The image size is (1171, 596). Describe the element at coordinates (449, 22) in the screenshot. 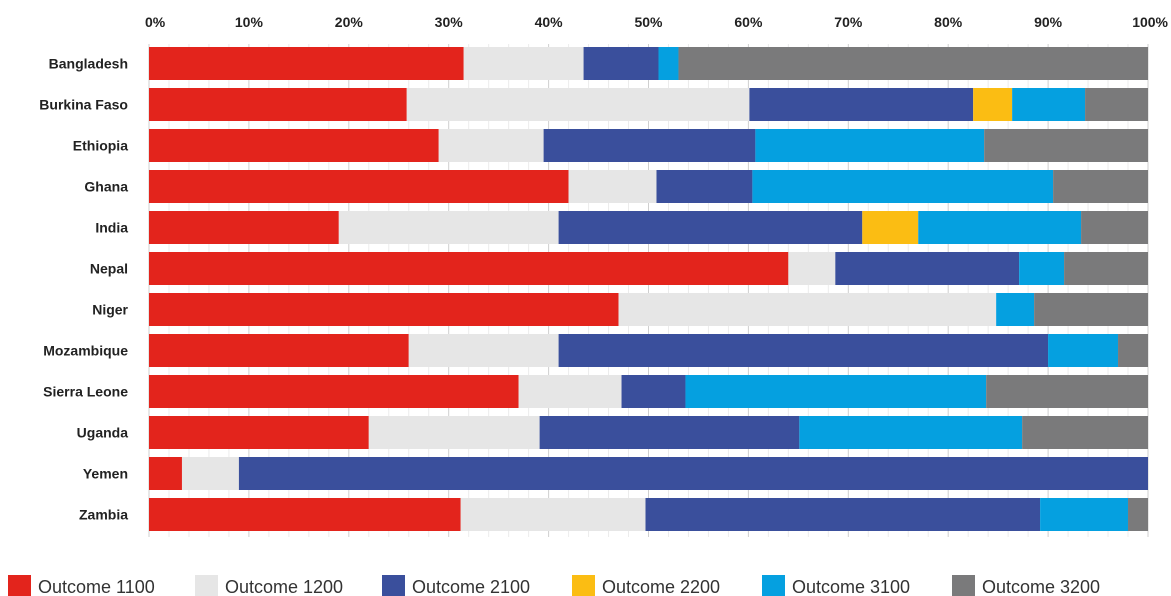

I see `x-tick-label: 30%` at that location.